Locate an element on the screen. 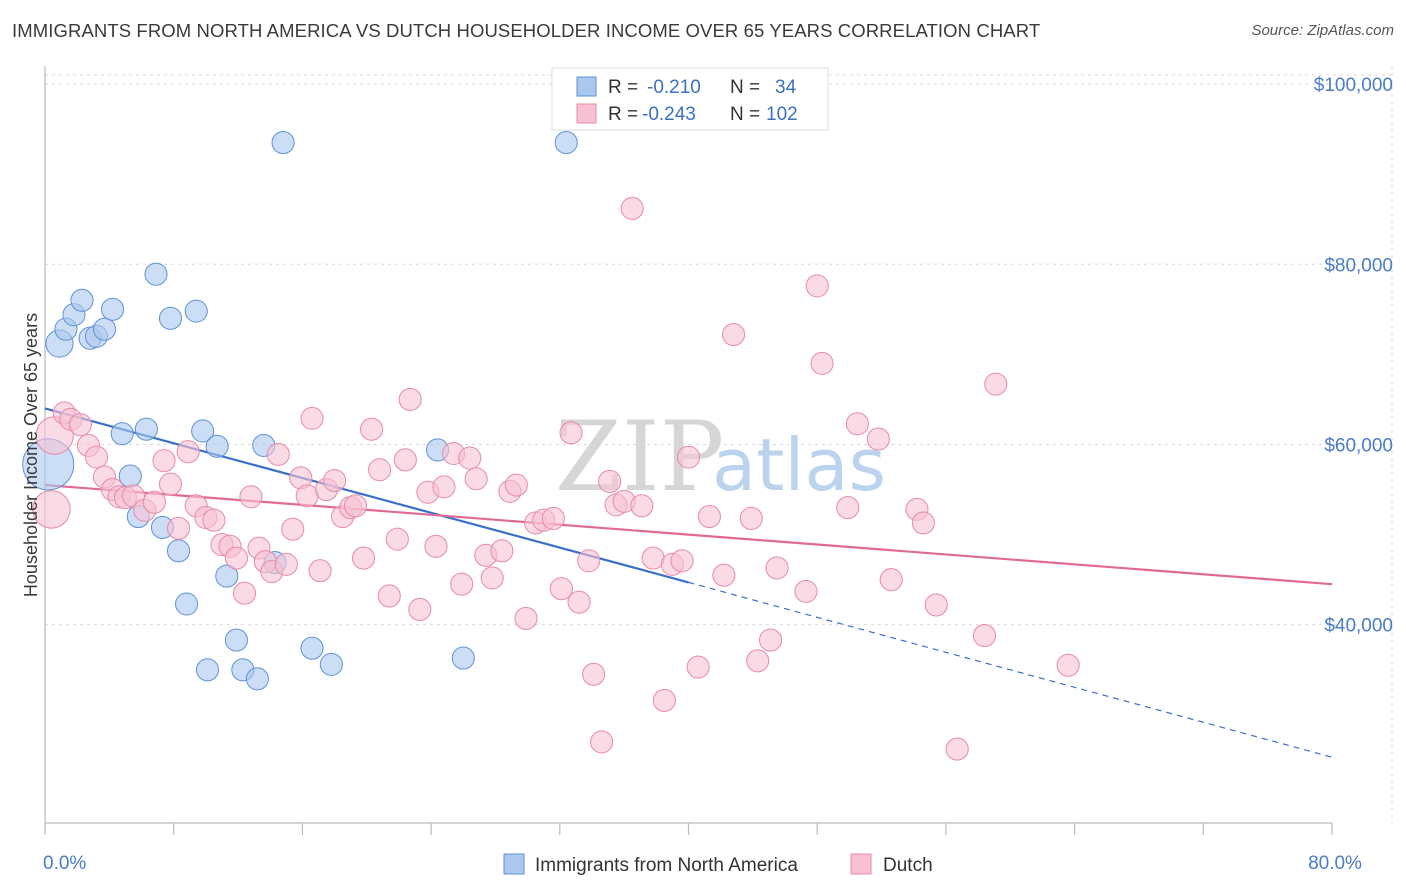  series-legend: Immigrants from North America Dutch is located at coordinates (718, 864).